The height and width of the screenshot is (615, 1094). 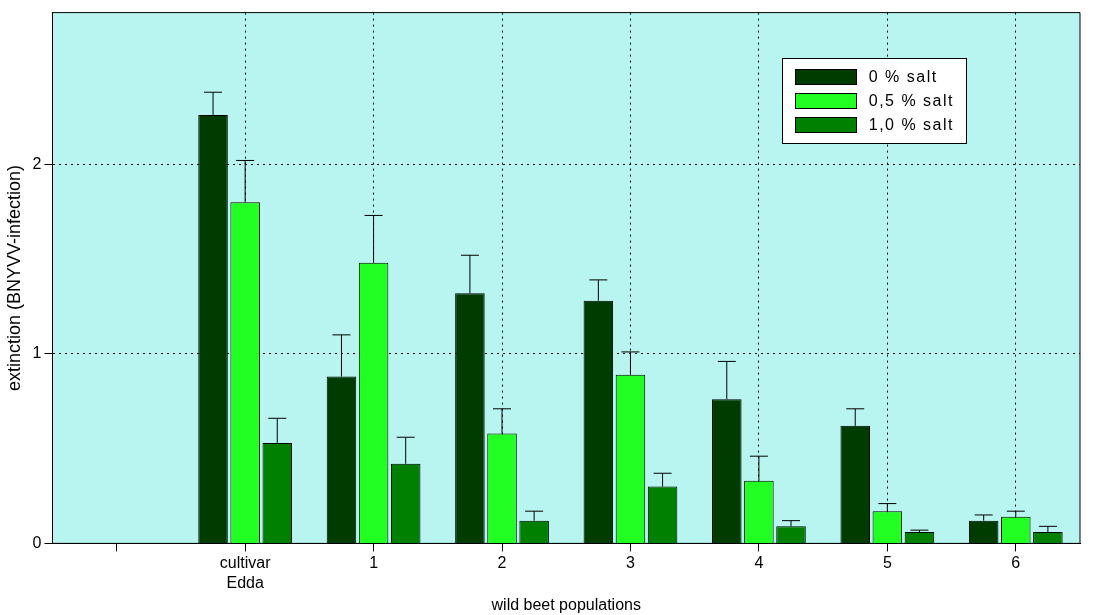 I want to click on x-tick-label: cultivar Edda, so click(x=245, y=572).